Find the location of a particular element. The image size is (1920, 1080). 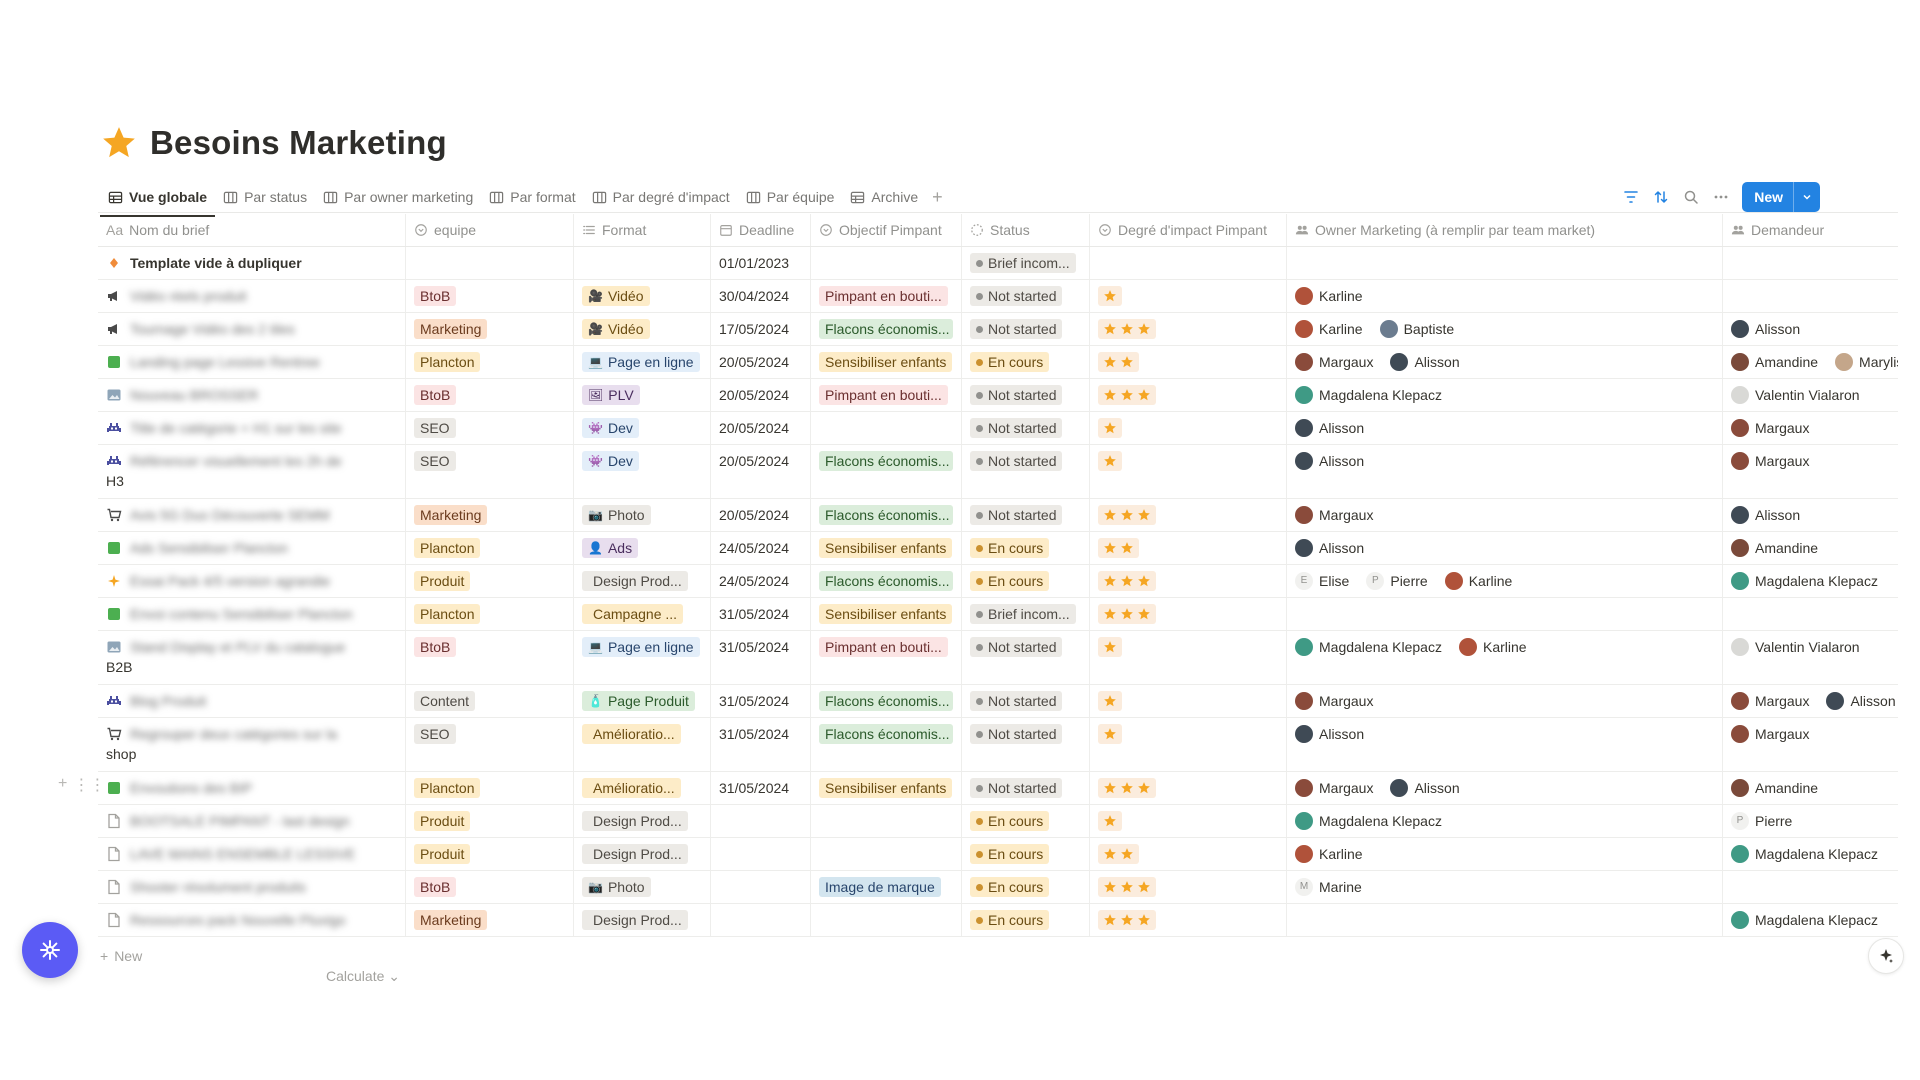

owner-person: P Pierre is located at coordinates (1397, 581).